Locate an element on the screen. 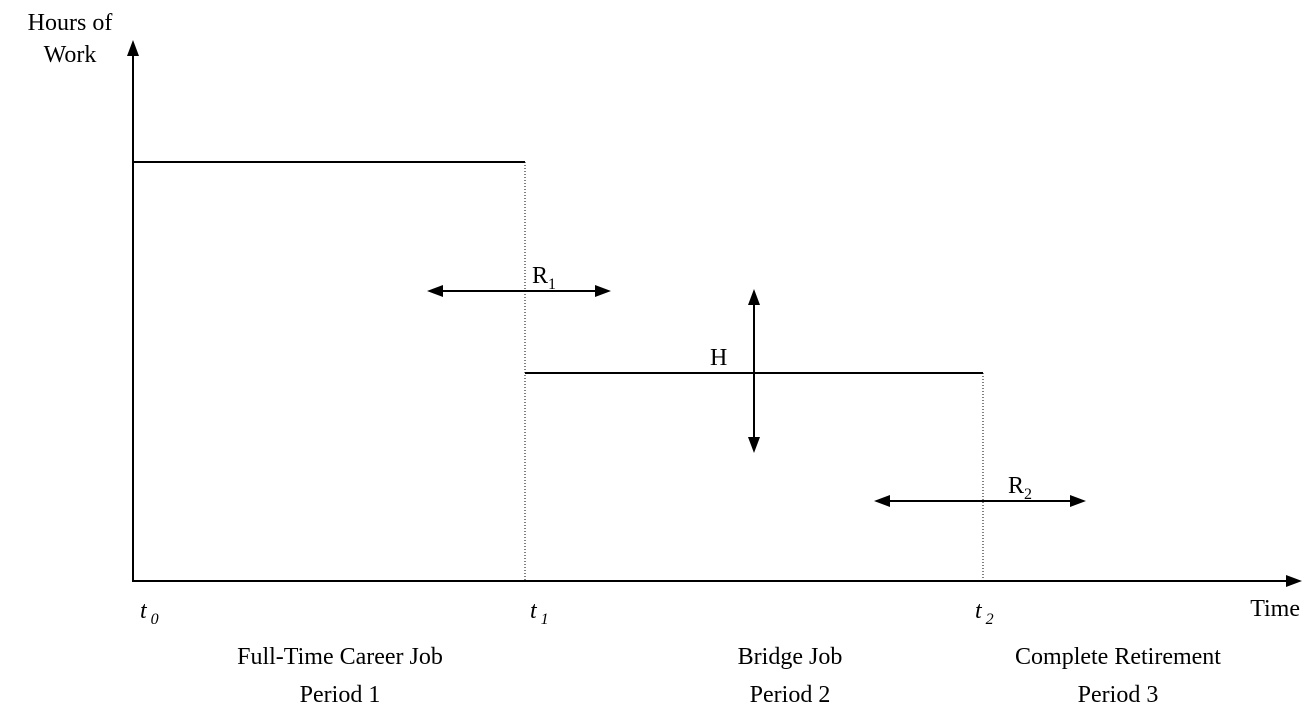 The height and width of the screenshot is (713, 1308). y-axis-label: Work is located at coordinates (70, 55).